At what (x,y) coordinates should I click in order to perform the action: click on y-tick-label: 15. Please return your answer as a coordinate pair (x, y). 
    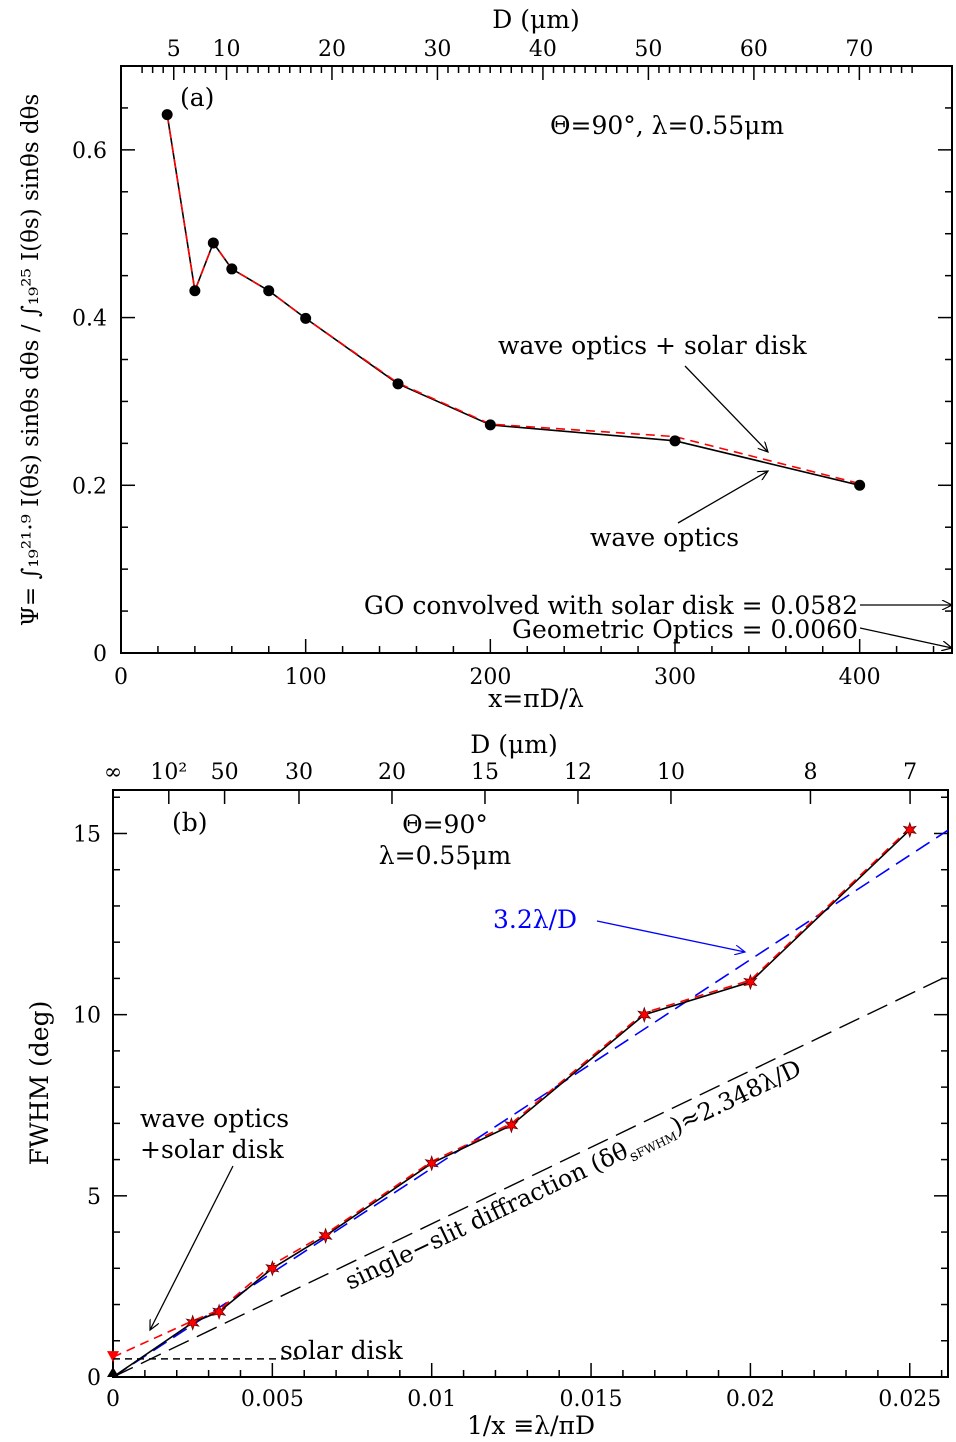
    Looking at the image, I should click on (87, 834).